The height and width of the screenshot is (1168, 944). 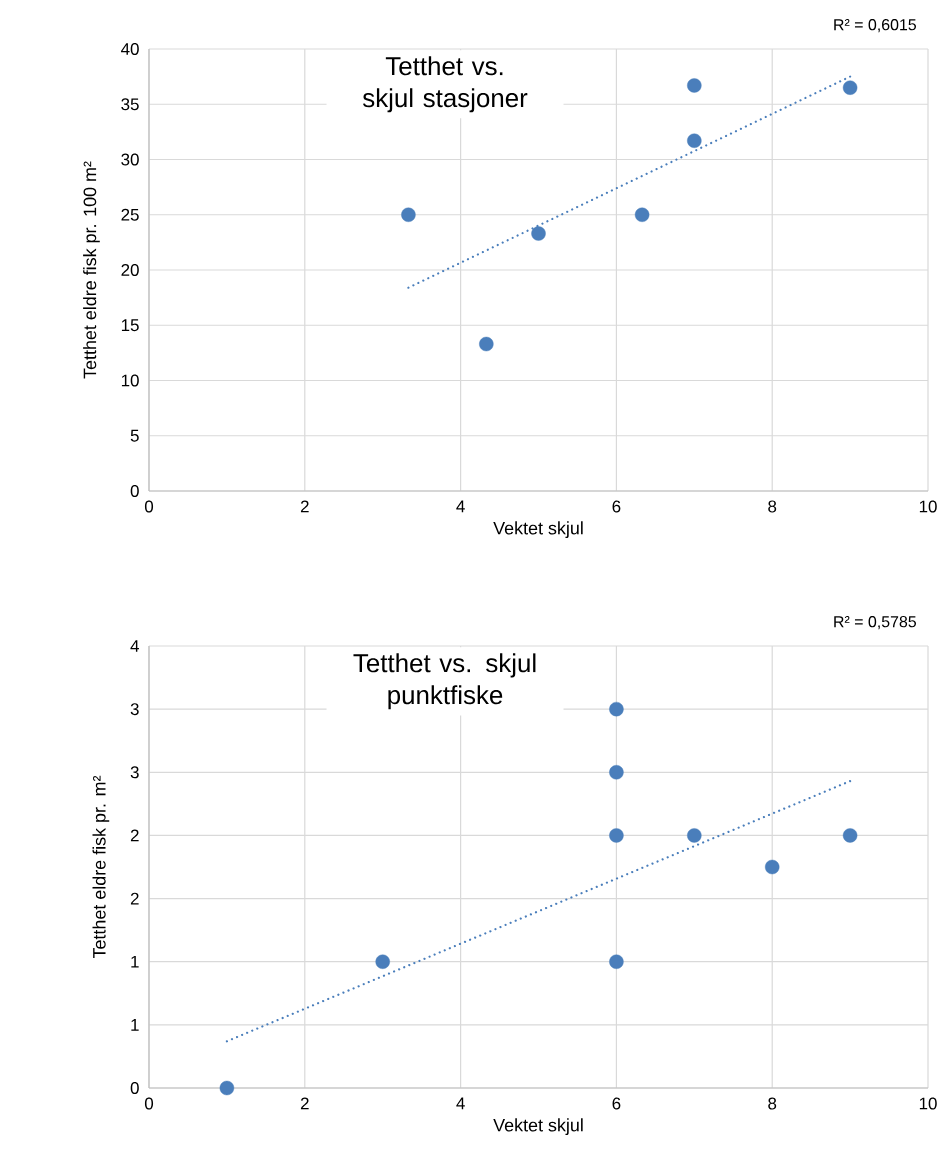 What do you see at coordinates (445, 84) in the screenshot?
I see `text: Tetthet vs. skjul stasjoner` at bounding box center [445, 84].